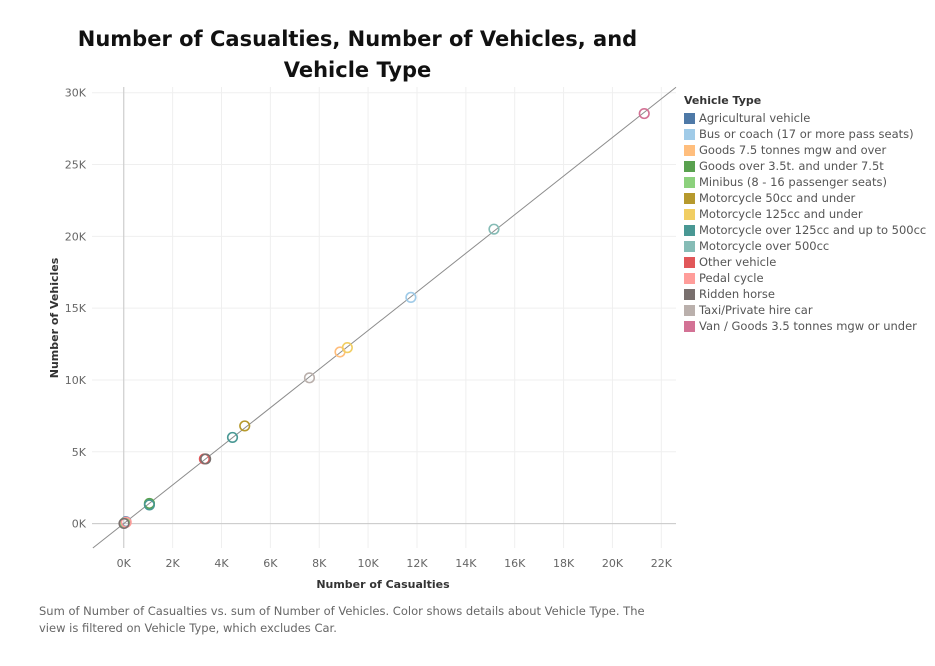  Describe the element at coordinates (737, 294) in the screenshot. I see `legend-label: Ridden horse` at that location.